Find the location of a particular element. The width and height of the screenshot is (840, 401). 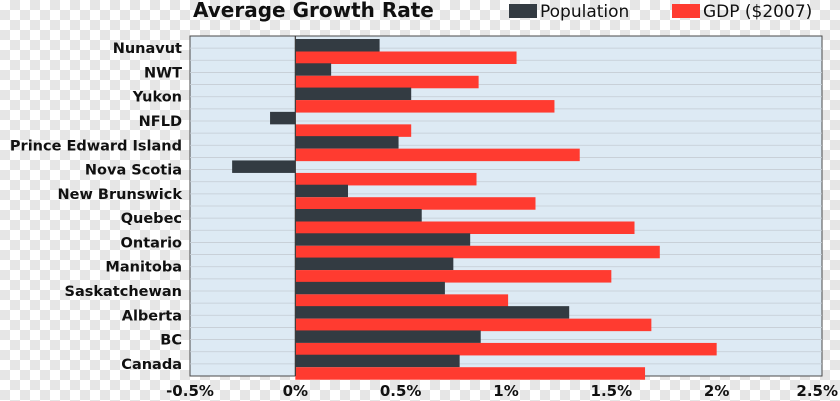

x-tick-label: 2.5% is located at coordinates (817, 391).